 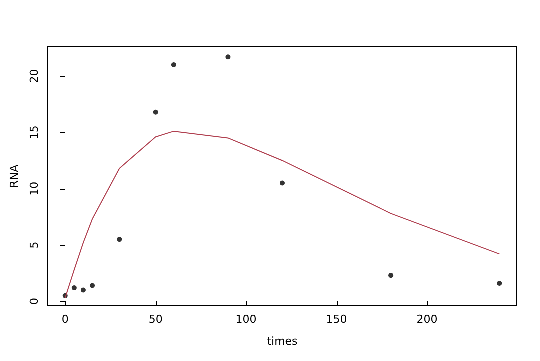 I want to click on x-axis-title: times, so click(x=282, y=341).